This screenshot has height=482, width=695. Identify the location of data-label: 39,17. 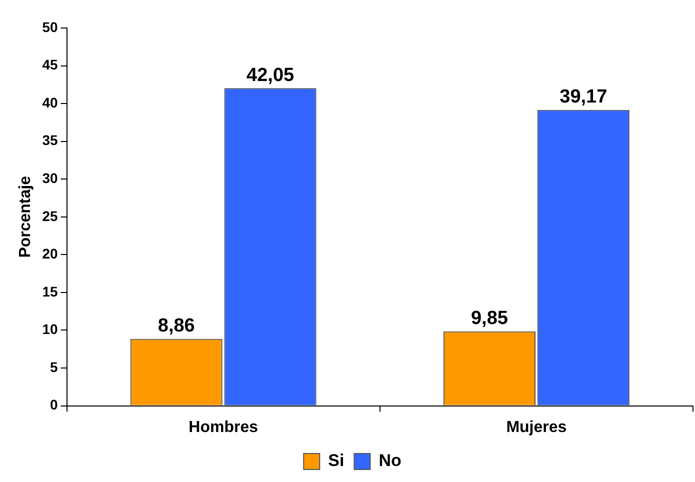
(584, 97).